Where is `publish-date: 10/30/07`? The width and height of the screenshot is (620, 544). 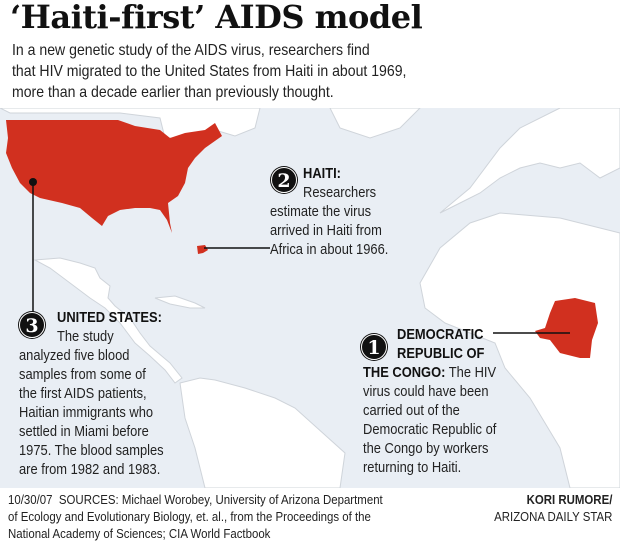
publish-date: 10/30/07 is located at coordinates (30, 499).